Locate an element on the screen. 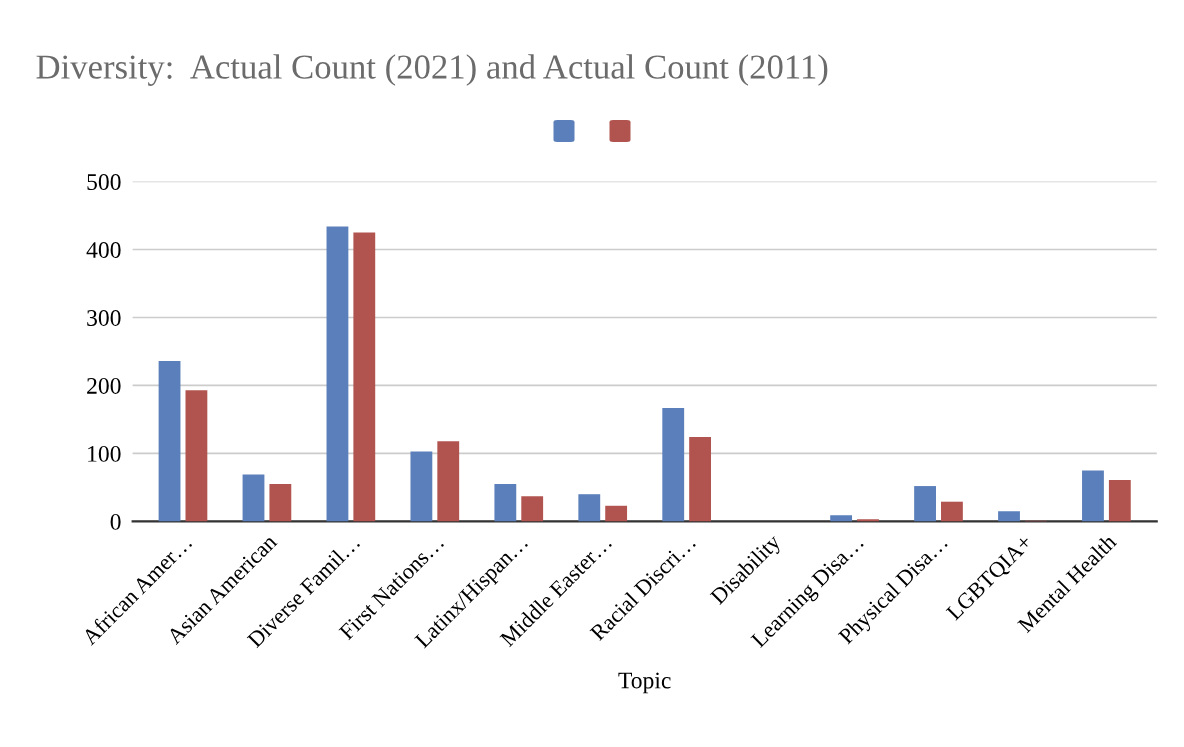  y-tick-label: 200 is located at coordinates (104, 385).